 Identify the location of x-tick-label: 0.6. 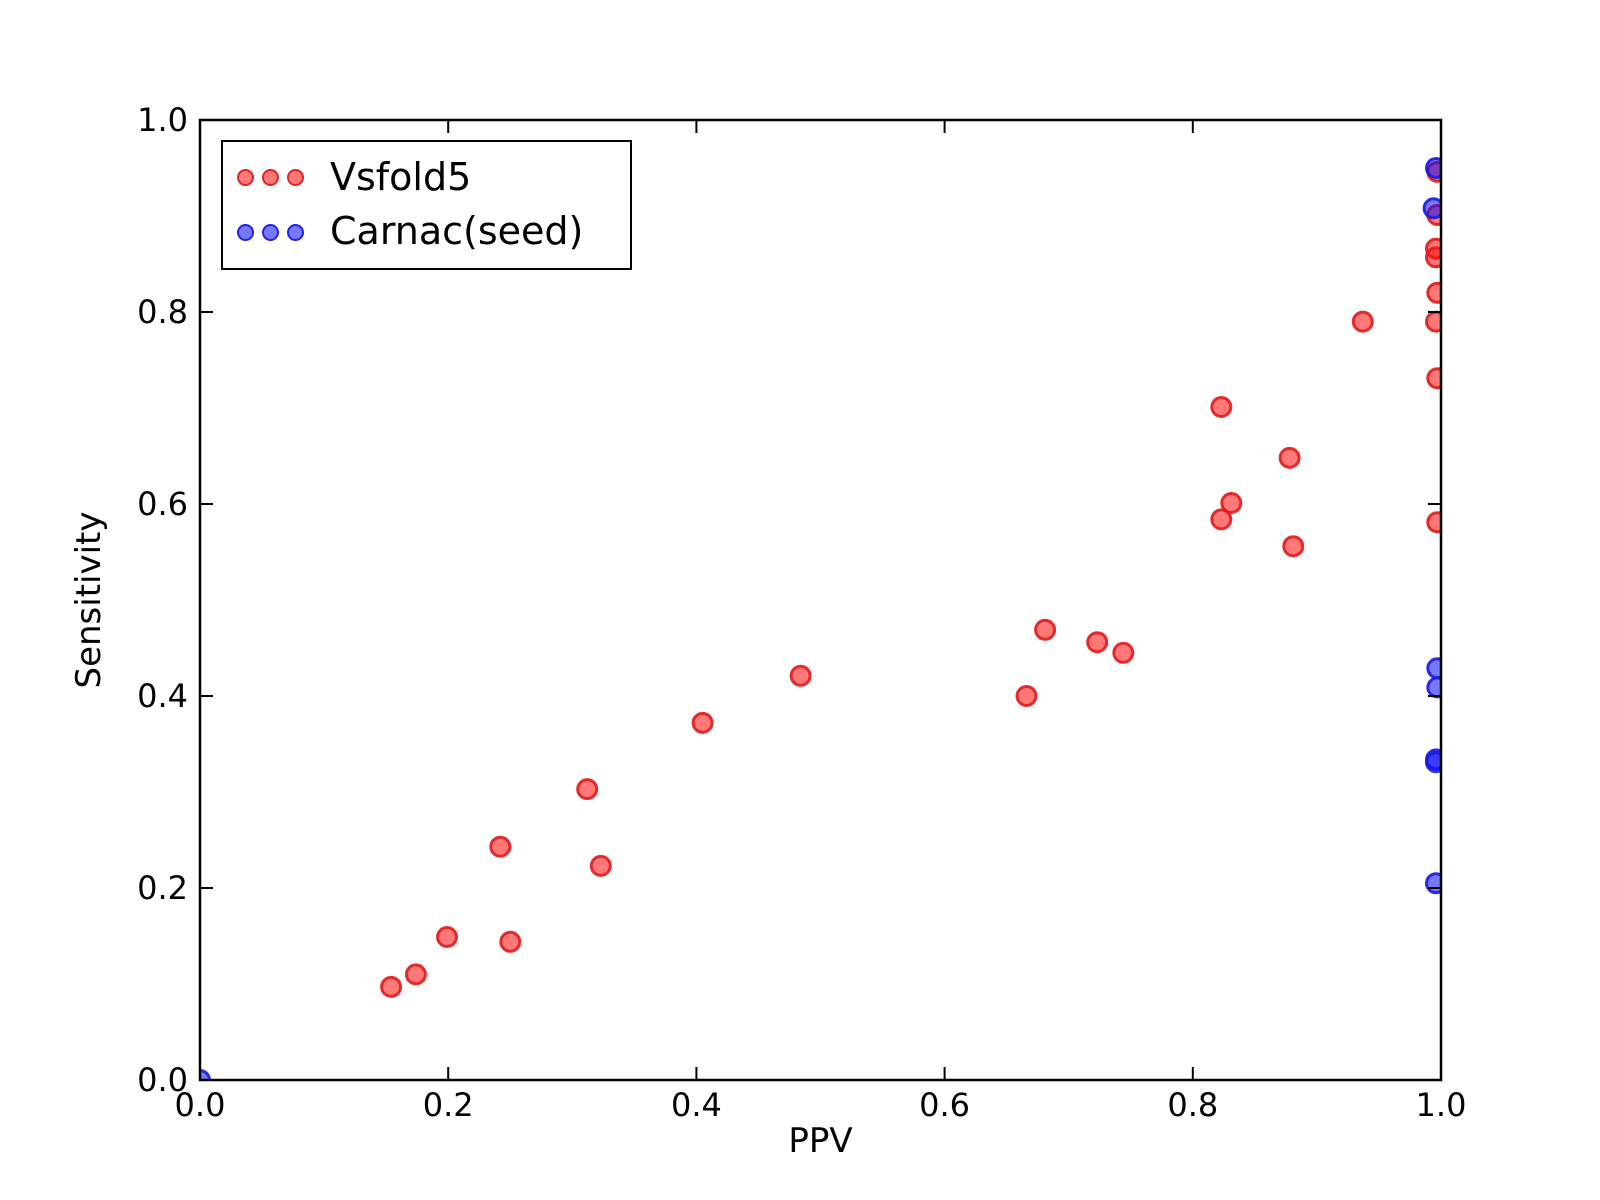
(944, 1105).